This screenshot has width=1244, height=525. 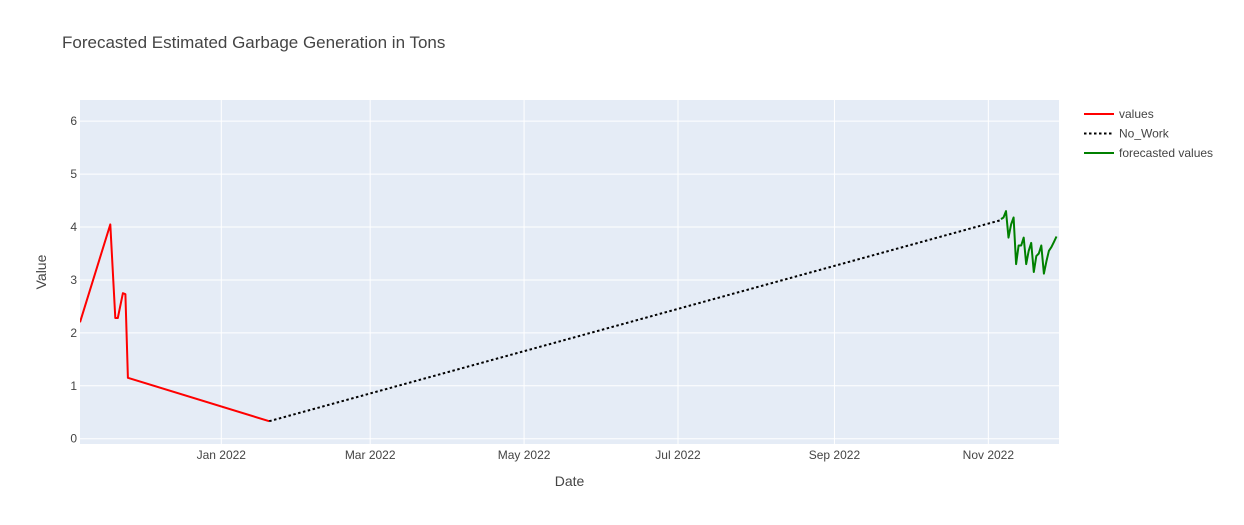 What do you see at coordinates (222, 455) in the screenshot?
I see `x-tick-label: Jan 2022` at bounding box center [222, 455].